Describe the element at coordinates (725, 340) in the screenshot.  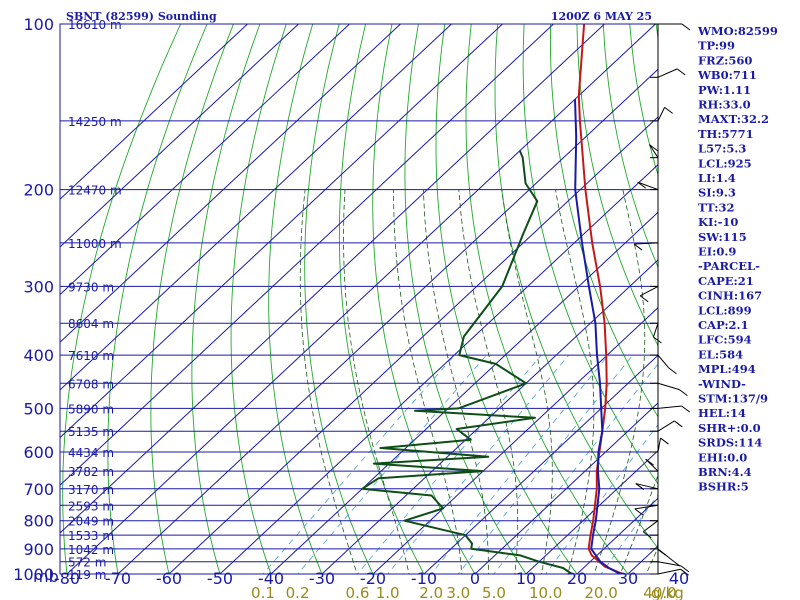
I see `index-line: LFC:594` at that location.